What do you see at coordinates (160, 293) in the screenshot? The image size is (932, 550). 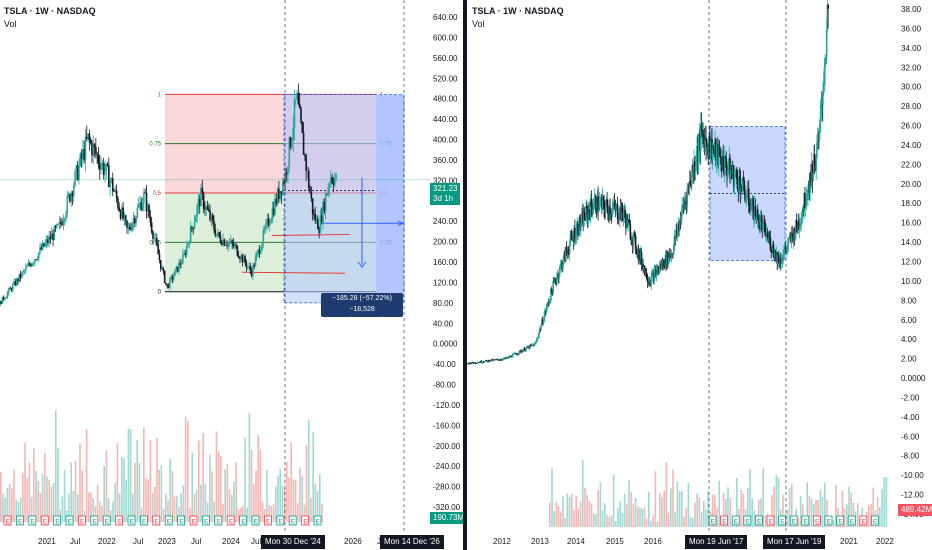 I see `fib-level-label: 0` at bounding box center [160, 293].